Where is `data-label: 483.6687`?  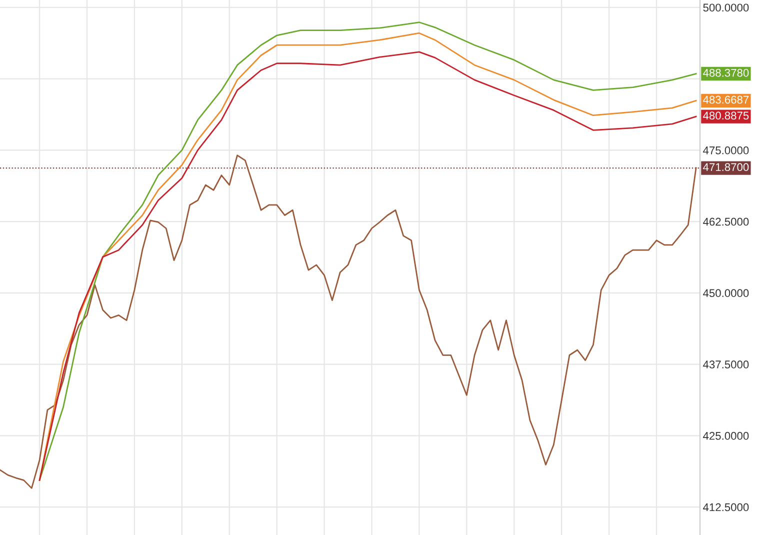 data-label: 483.6687 is located at coordinates (726, 100).